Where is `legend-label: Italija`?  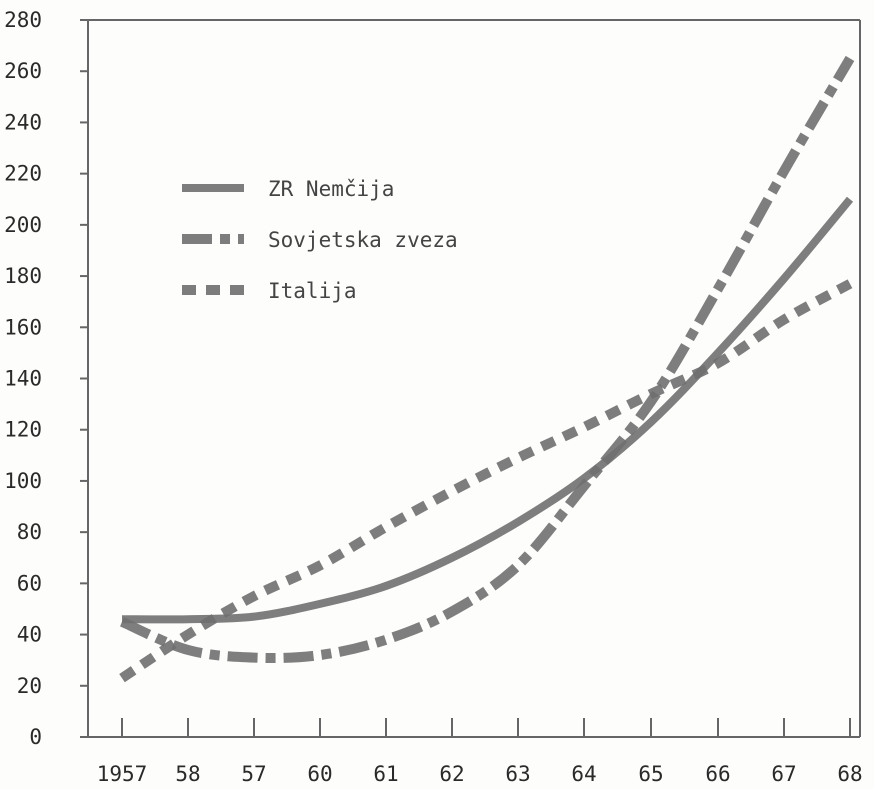
legend-label: Italija is located at coordinates (312, 291).